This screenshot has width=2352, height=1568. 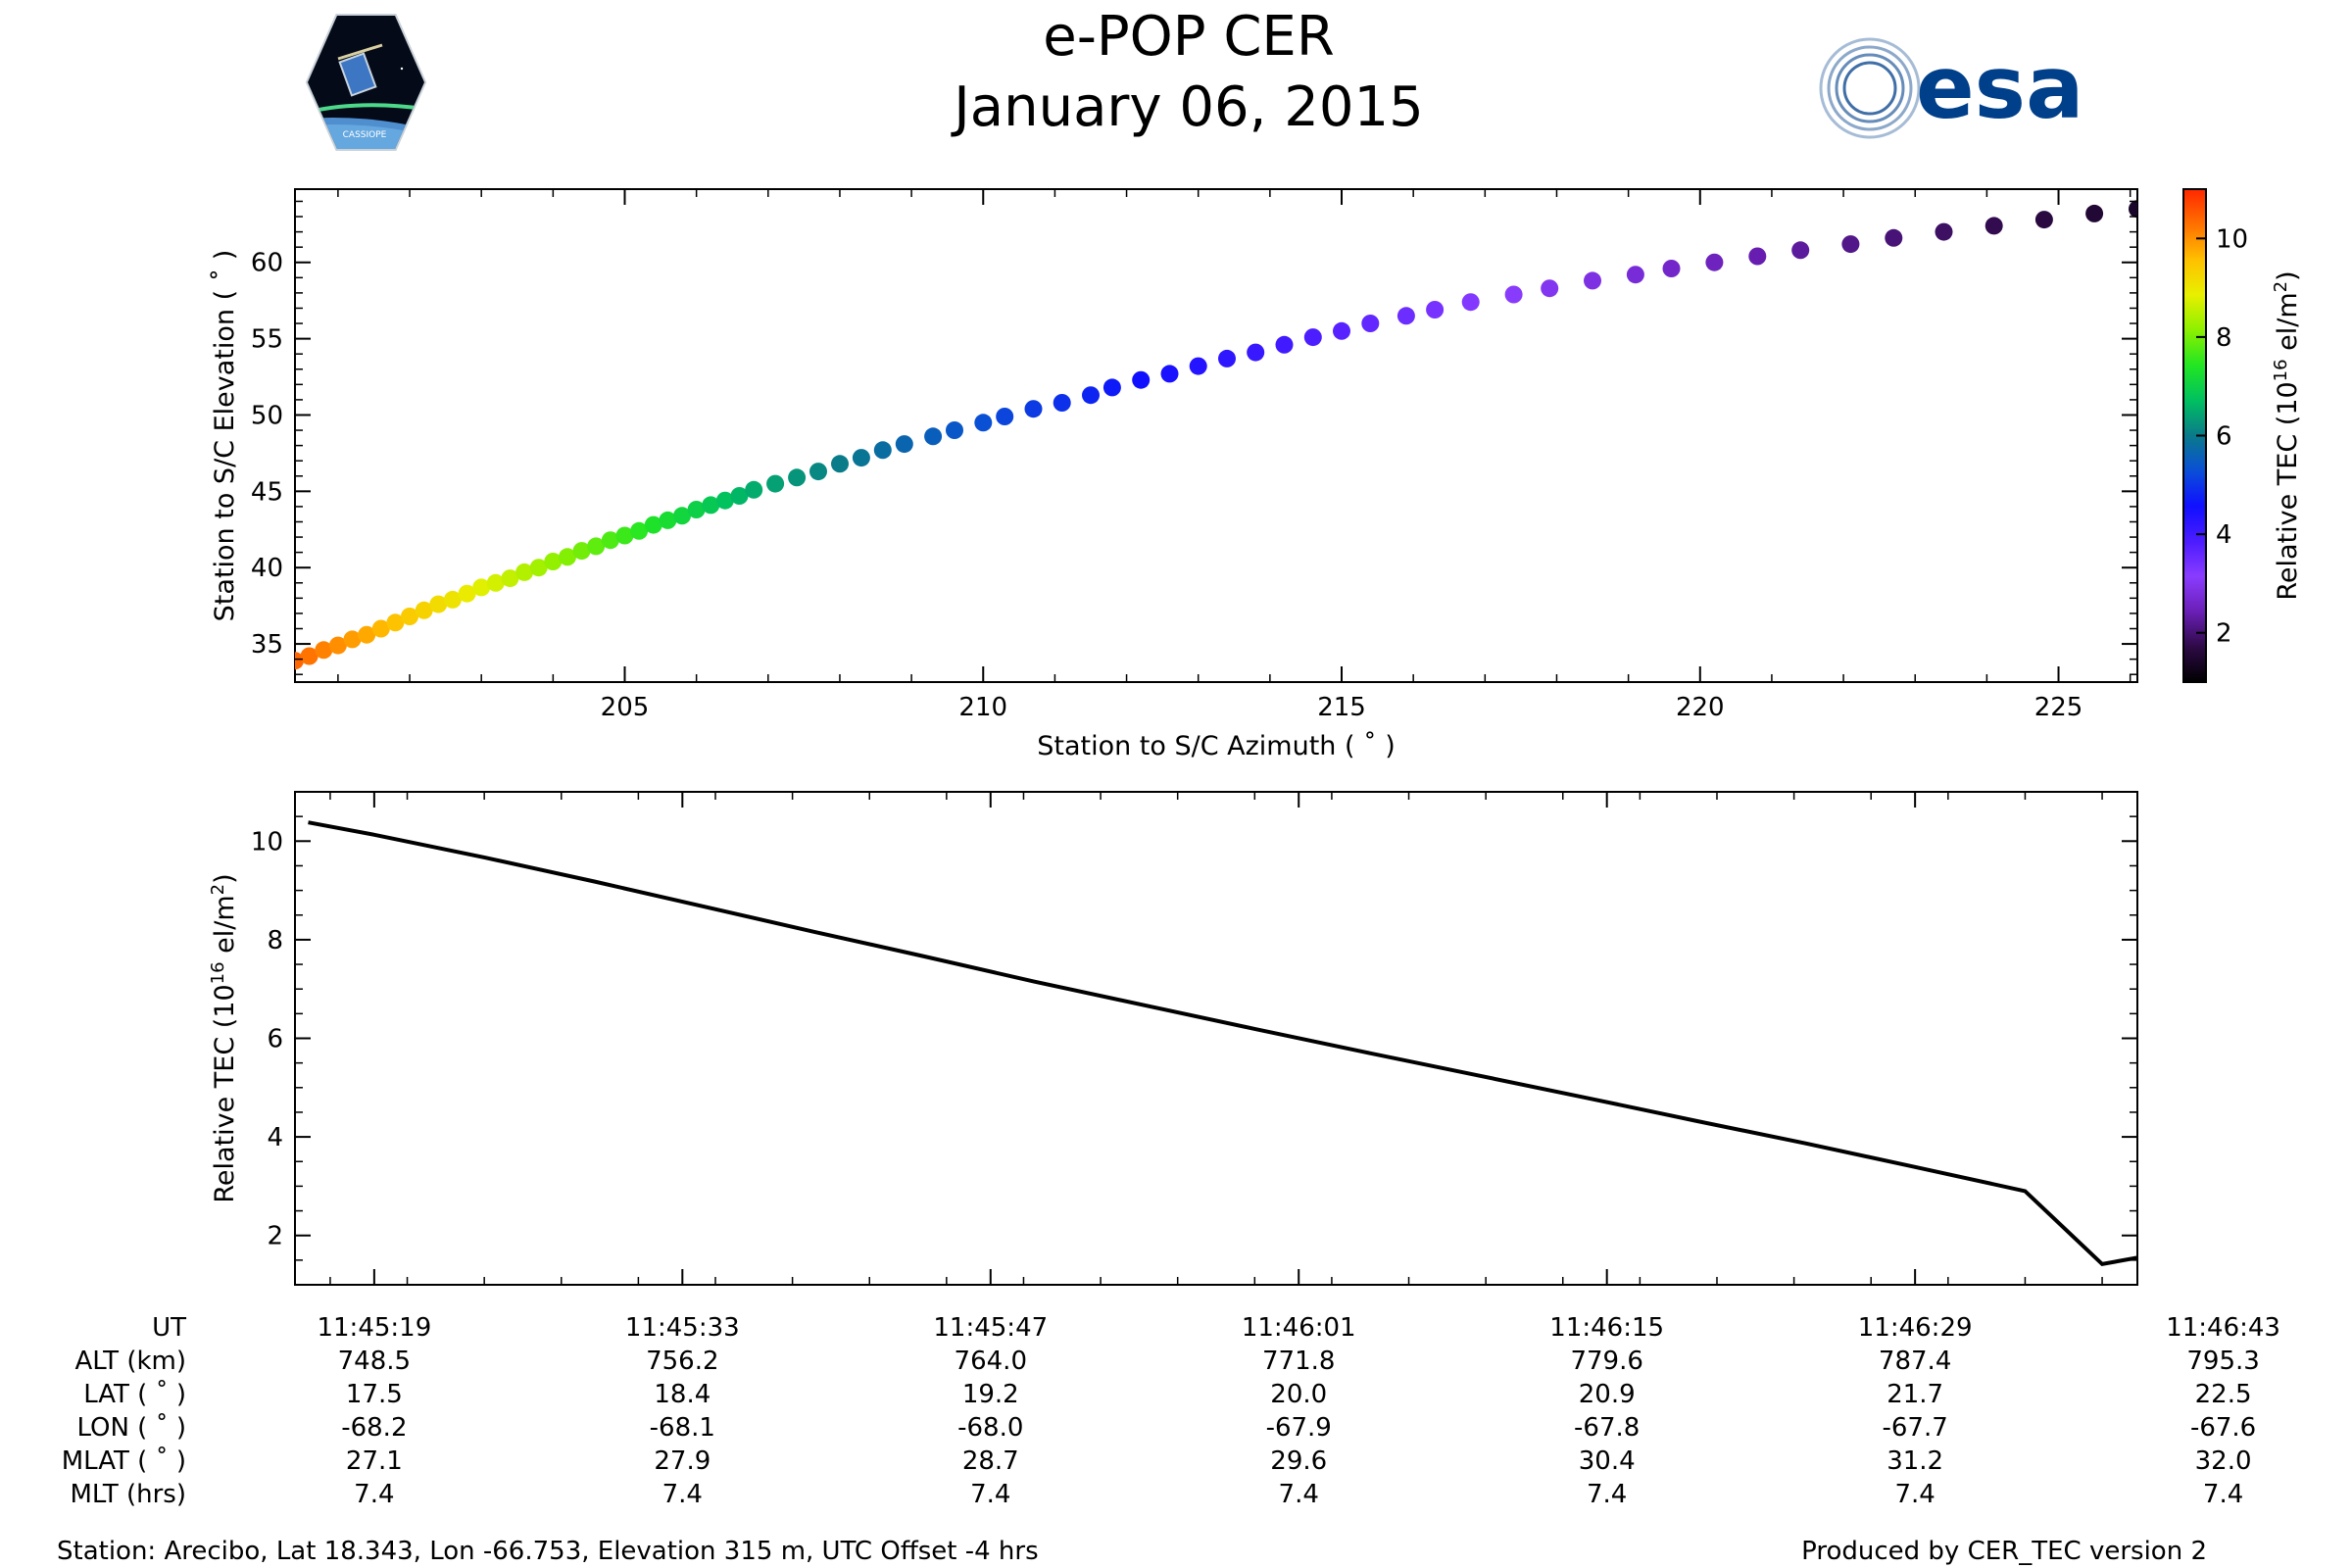 I want to click on table-cell: 21.7, so click(x=1914, y=1394).